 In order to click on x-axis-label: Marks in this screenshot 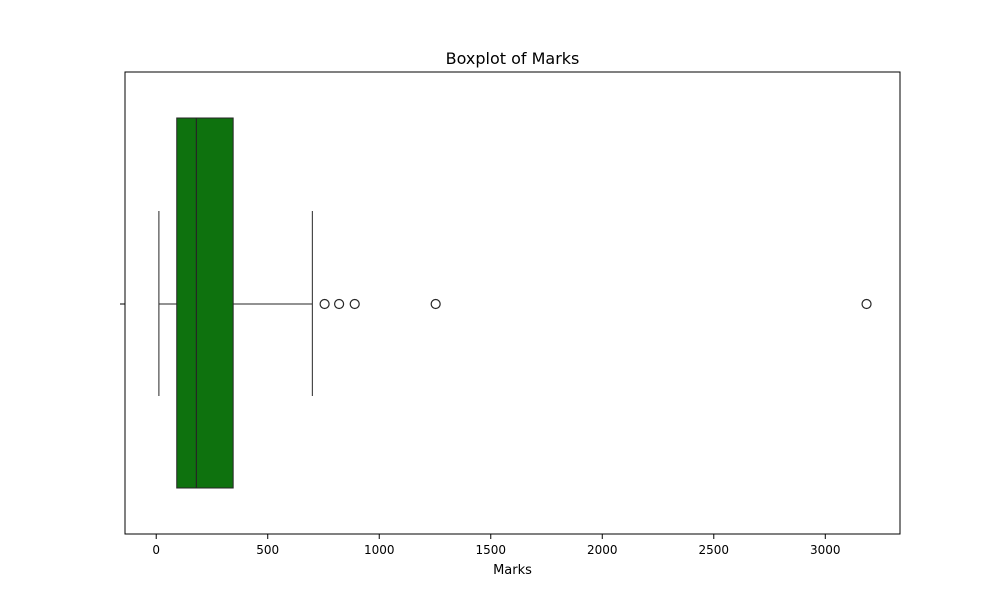, I will do `click(512, 570)`.